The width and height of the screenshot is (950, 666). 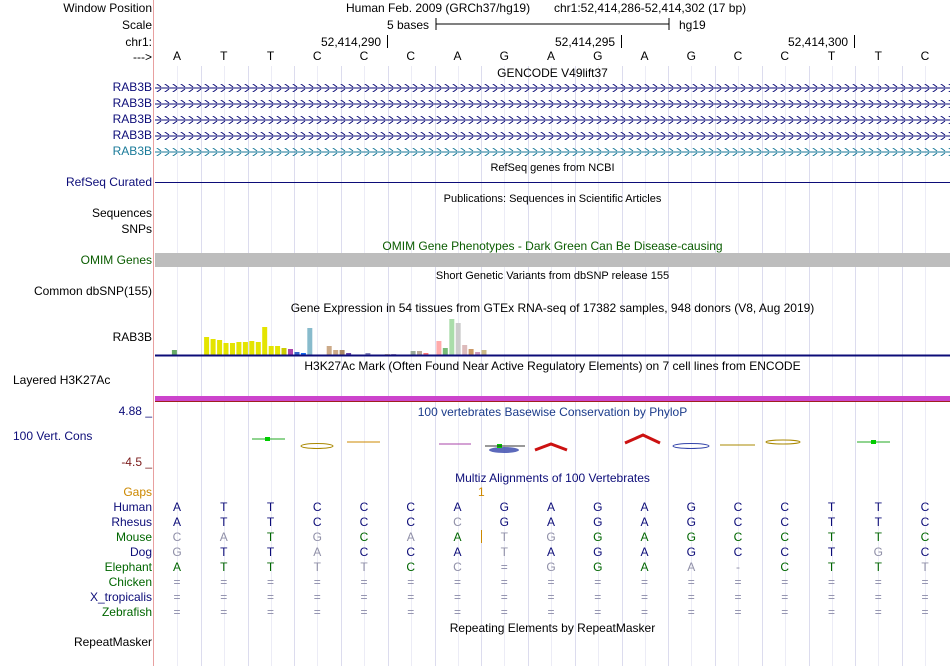 I want to click on species-label-rhesus: Rhesus, so click(x=131, y=522).